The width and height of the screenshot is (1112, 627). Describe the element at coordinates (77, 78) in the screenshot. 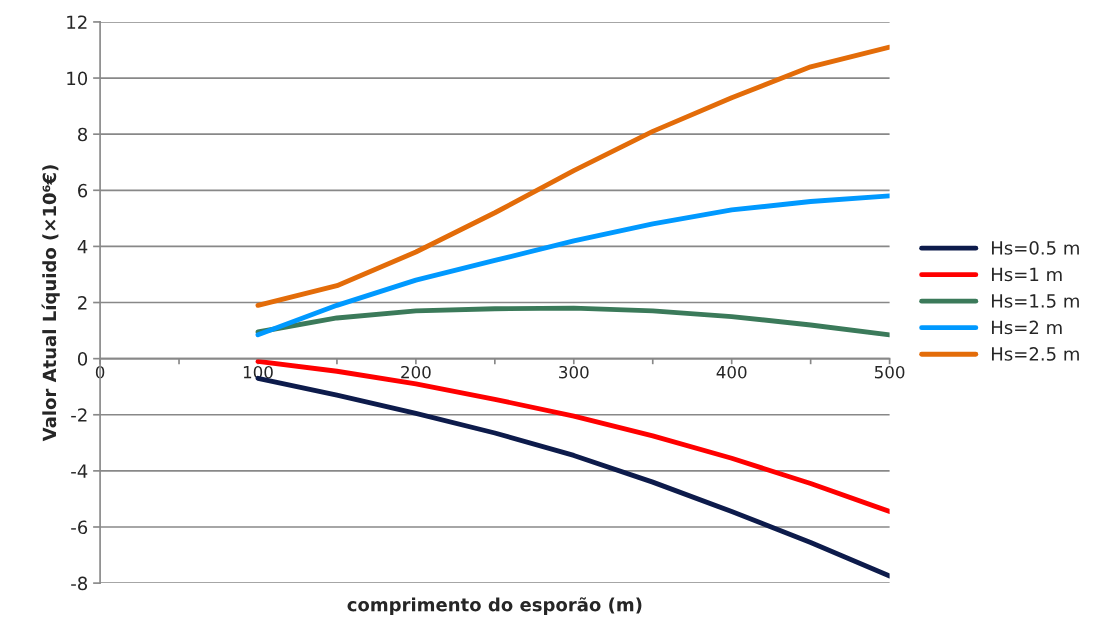

I see `y-tick-label: 10` at that location.